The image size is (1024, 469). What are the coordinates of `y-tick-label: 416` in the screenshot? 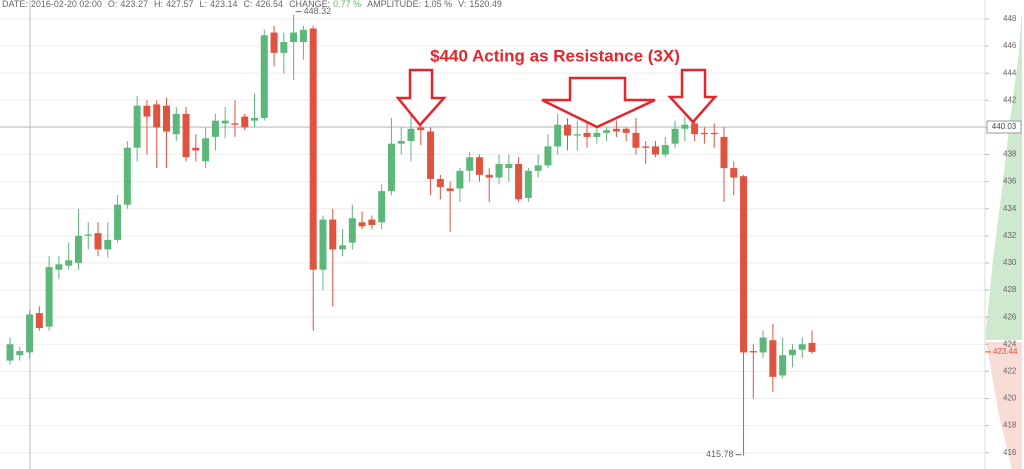 It's located at (1010, 452).